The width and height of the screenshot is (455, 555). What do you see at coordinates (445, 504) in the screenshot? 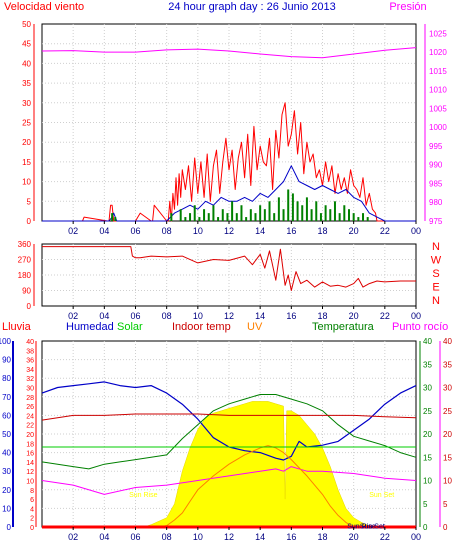
I see `dewpoint-tick-label: 5` at bounding box center [445, 504].